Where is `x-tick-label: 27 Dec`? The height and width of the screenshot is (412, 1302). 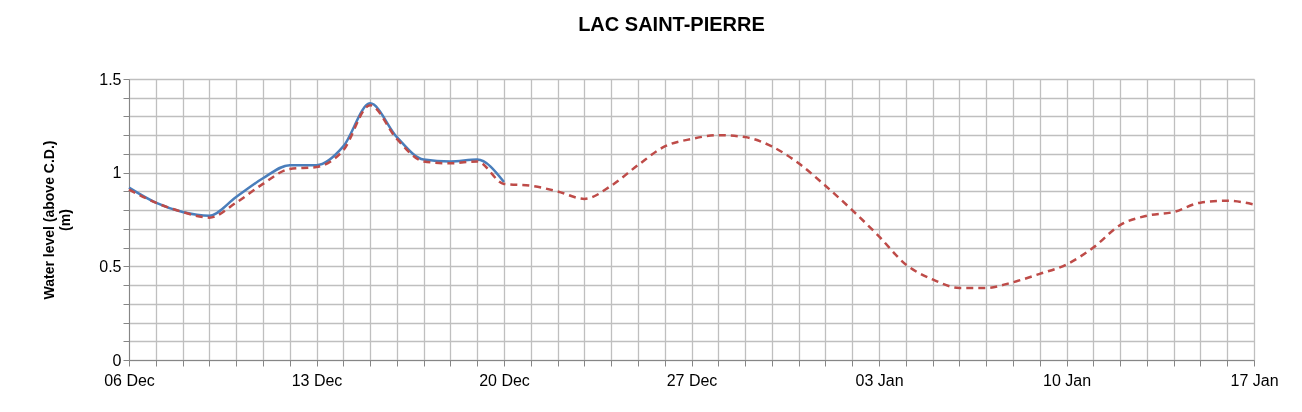 x-tick-label: 27 Dec is located at coordinates (692, 380).